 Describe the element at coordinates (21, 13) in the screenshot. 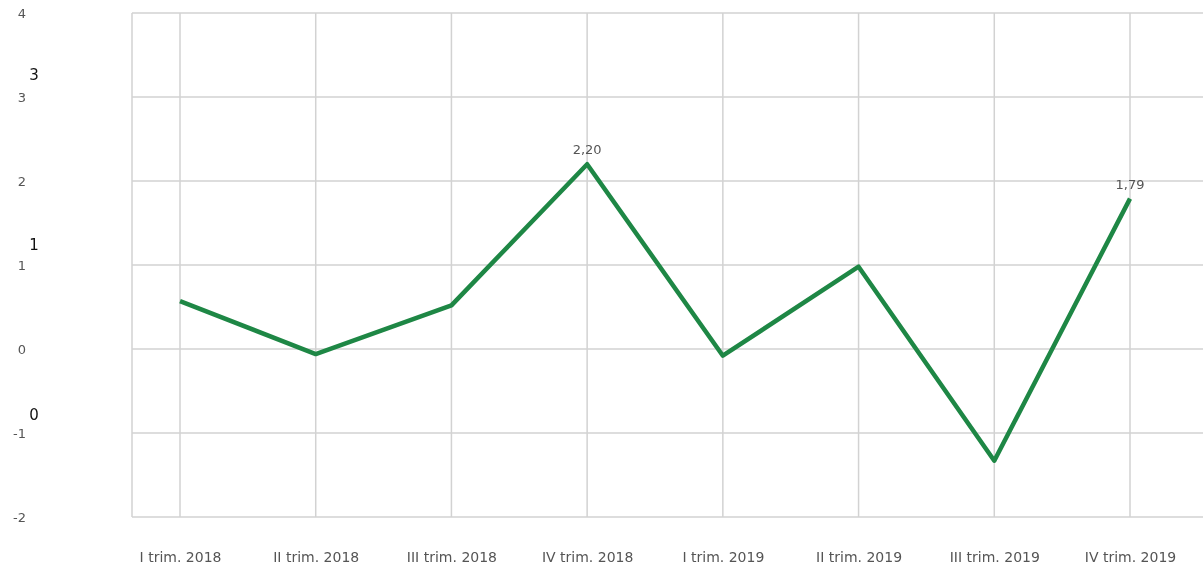

I see `y-tick-label: 4` at that location.